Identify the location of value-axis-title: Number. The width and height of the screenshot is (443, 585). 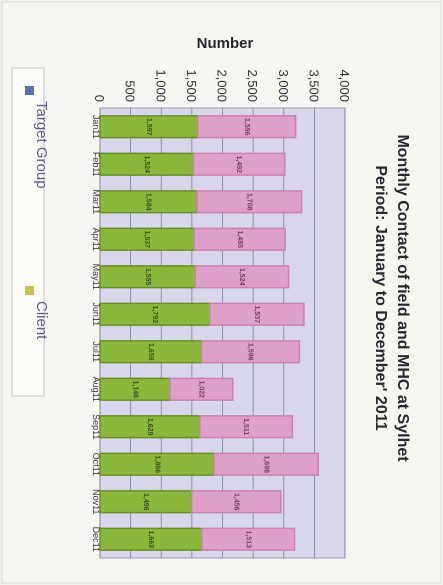
(225, 43).